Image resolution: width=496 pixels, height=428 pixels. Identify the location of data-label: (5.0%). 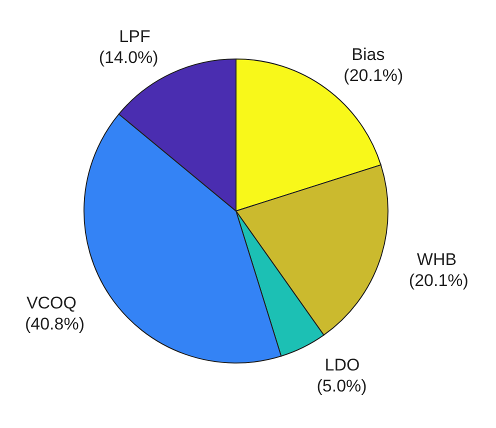
(341, 386).